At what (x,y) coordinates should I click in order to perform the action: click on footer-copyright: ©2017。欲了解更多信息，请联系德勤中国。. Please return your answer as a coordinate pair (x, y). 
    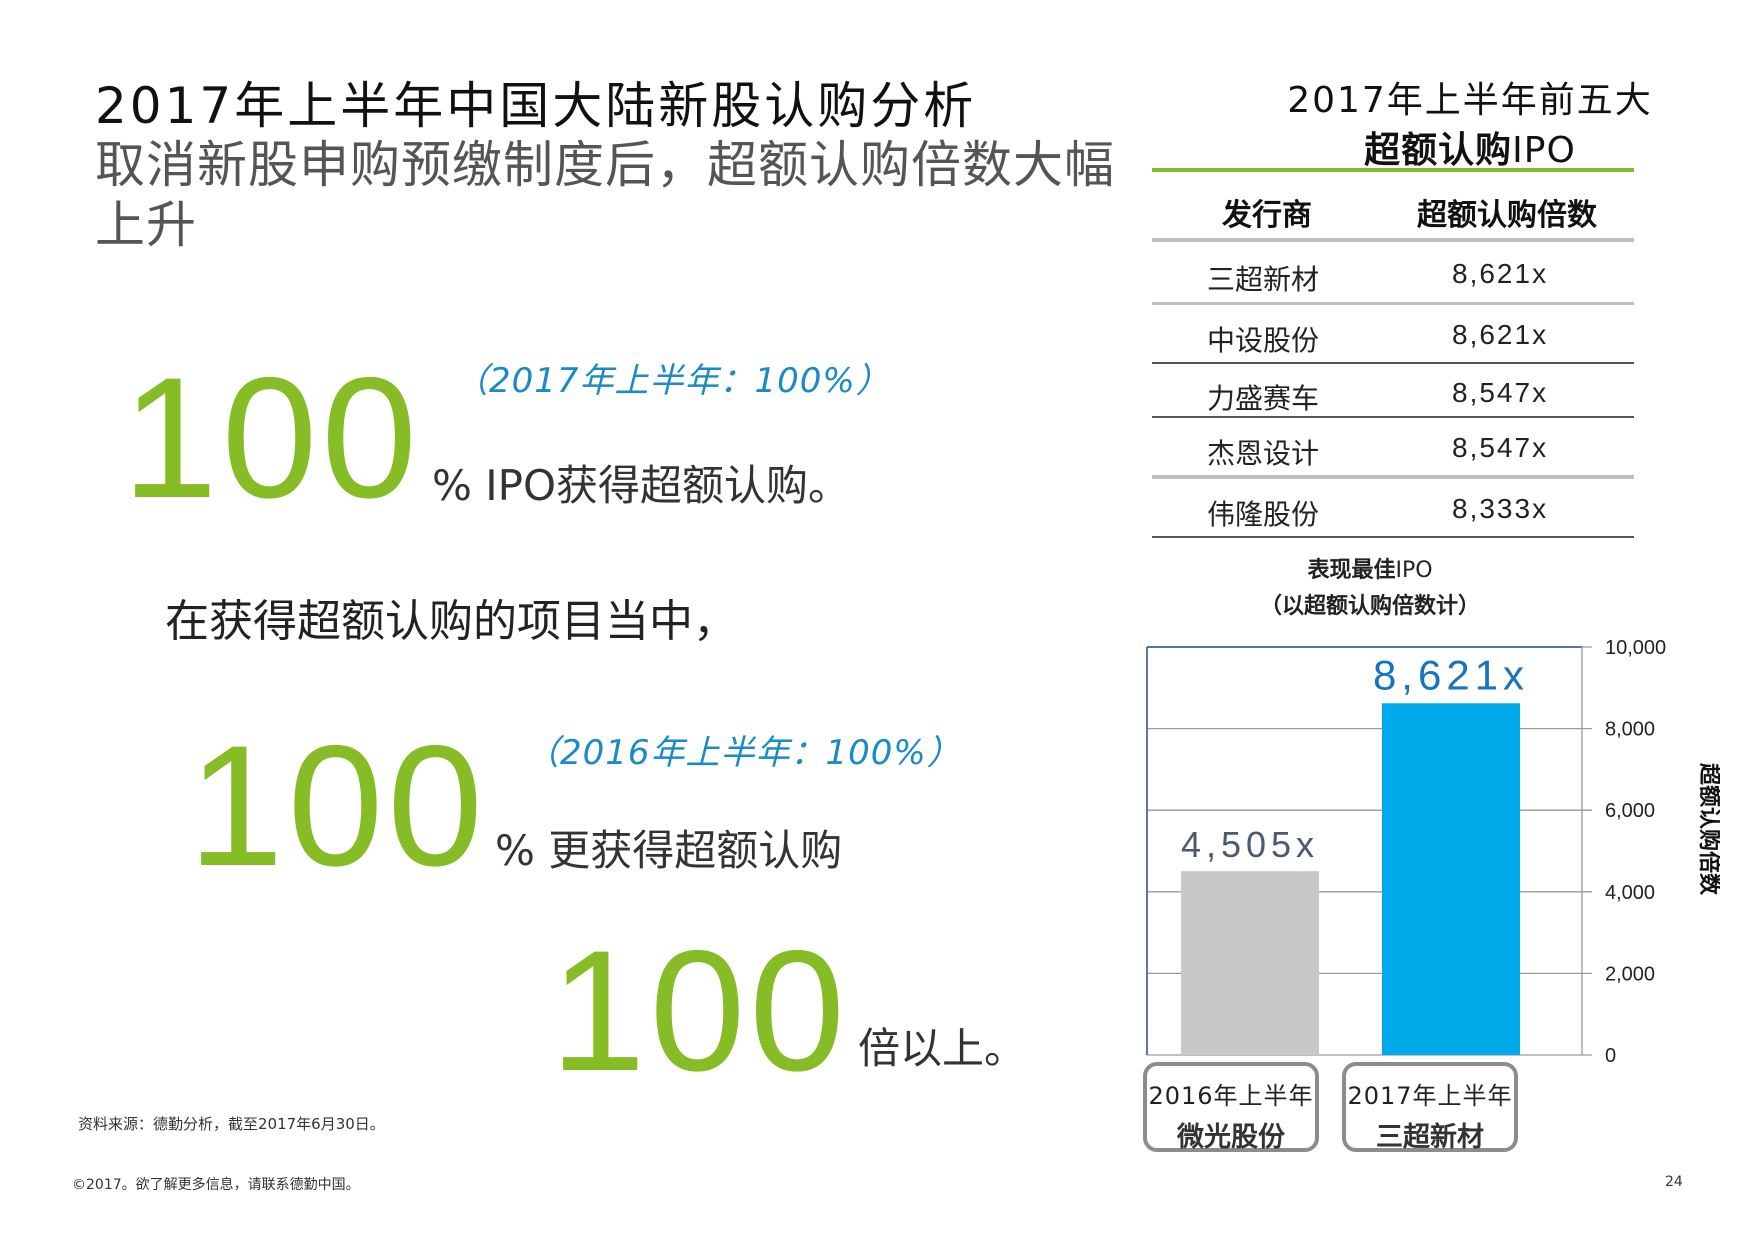
    Looking at the image, I should click on (216, 1185).